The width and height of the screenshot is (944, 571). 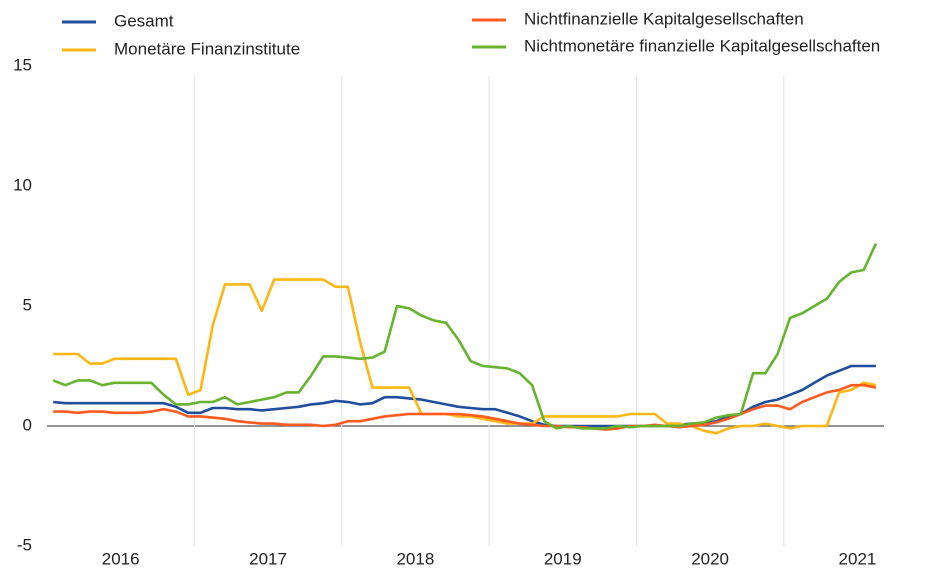 What do you see at coordinates (22, 184) in the screenshot?
I see `y-tick-label: 10` at bounding box center [22, 184].